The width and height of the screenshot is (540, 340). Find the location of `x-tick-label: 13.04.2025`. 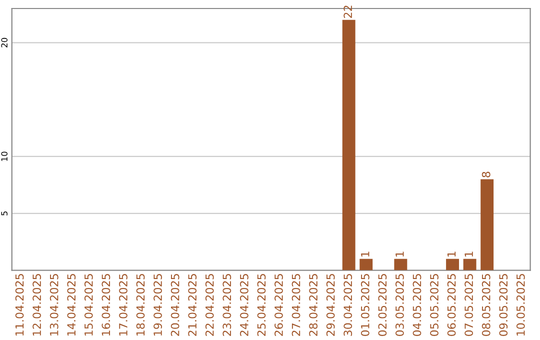

x-tick-label: 13.04.2025 is located at coordinates (54, 305).